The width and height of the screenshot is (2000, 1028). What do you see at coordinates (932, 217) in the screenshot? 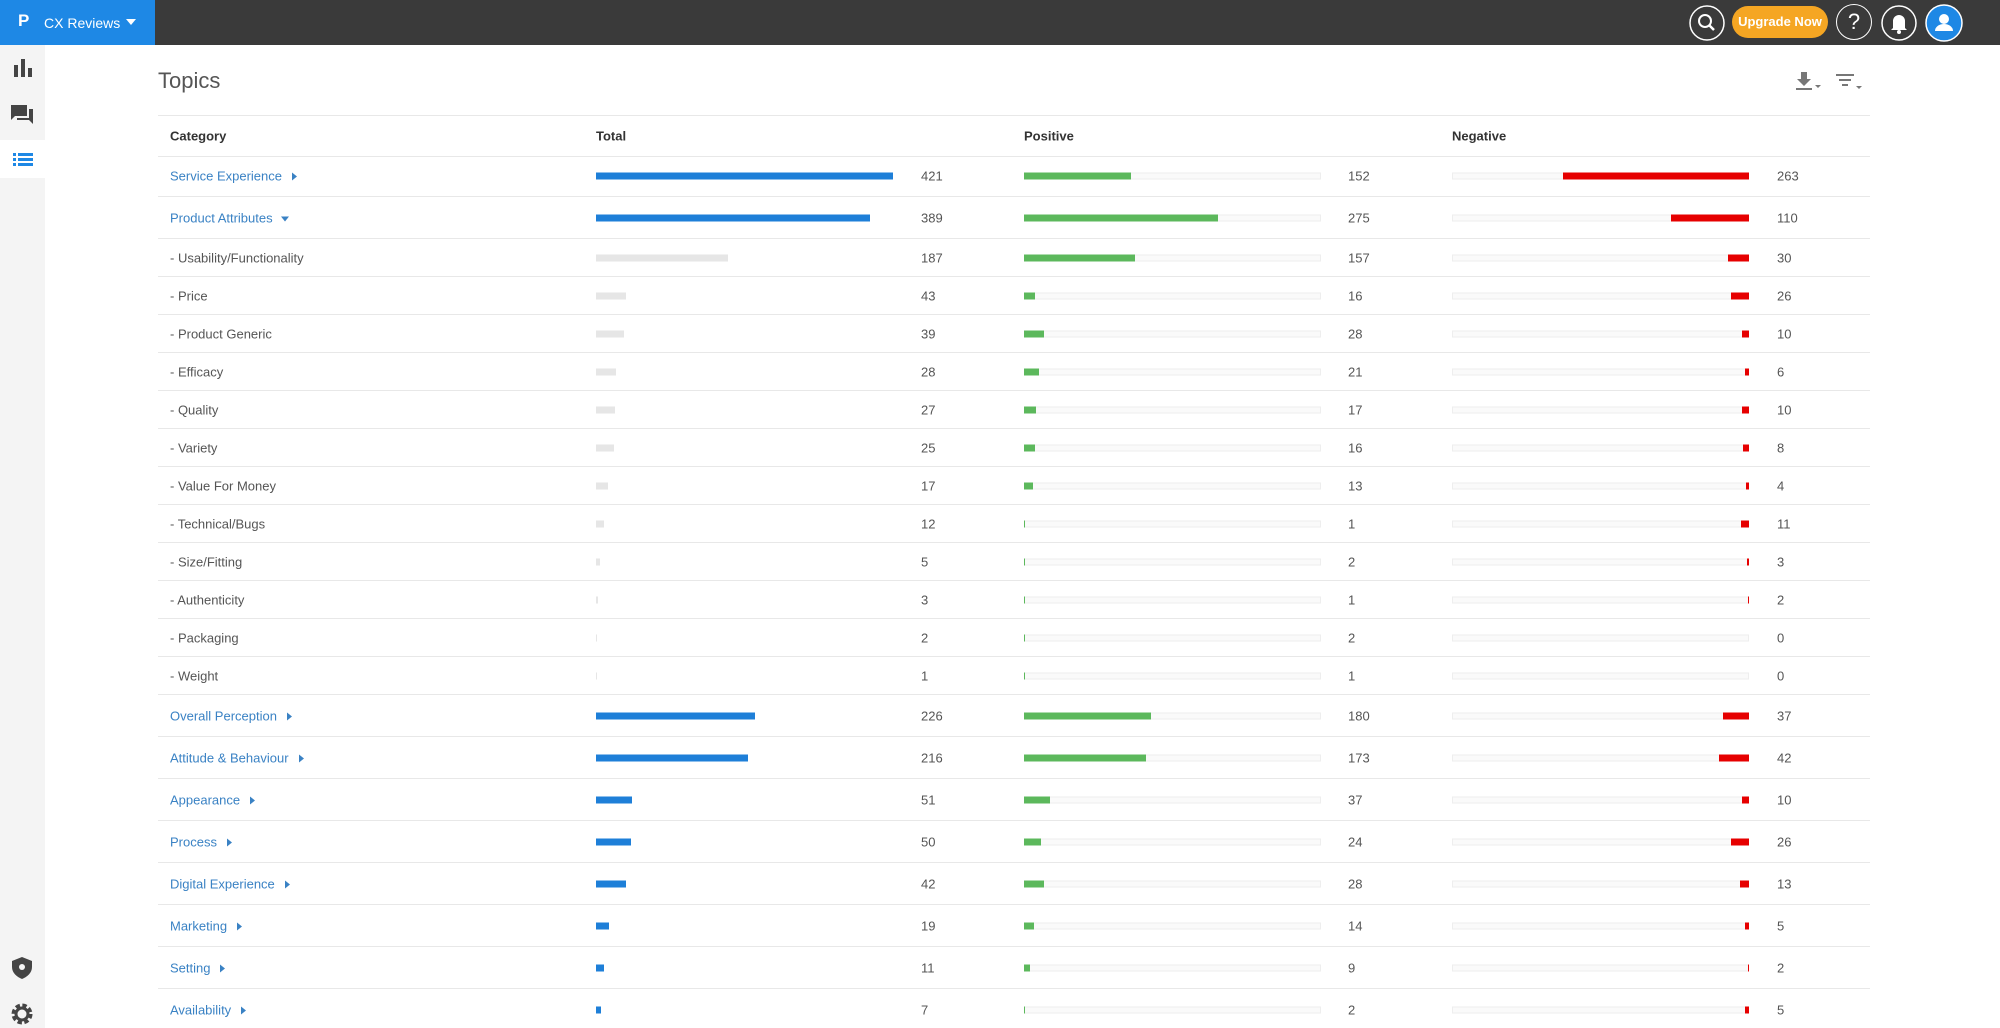
I see `total-value: 389` at bounding box center [932, 217].